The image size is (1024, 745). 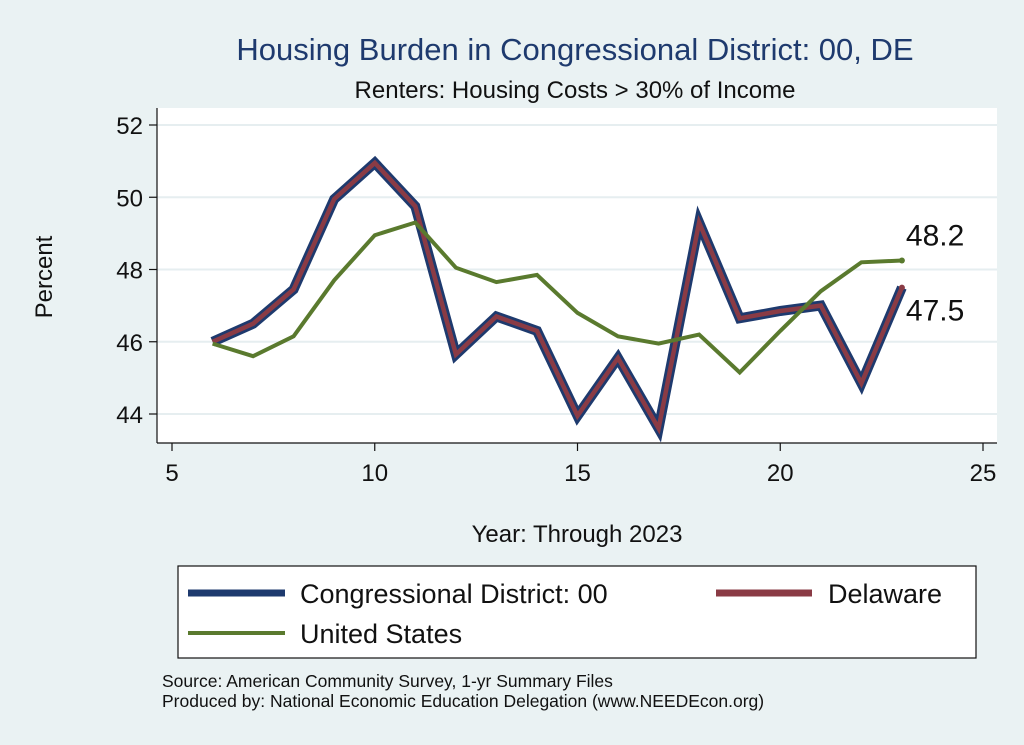 I want to click on x-tick-label-15: 15, so click(x=577, y=473).